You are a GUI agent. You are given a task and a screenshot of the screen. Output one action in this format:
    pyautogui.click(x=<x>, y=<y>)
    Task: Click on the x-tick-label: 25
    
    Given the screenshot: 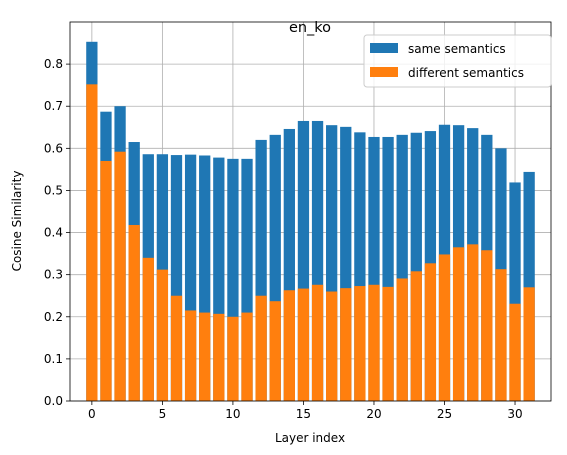 What is the action you would take?
    pyautogui.click(x=444, y=414)
    